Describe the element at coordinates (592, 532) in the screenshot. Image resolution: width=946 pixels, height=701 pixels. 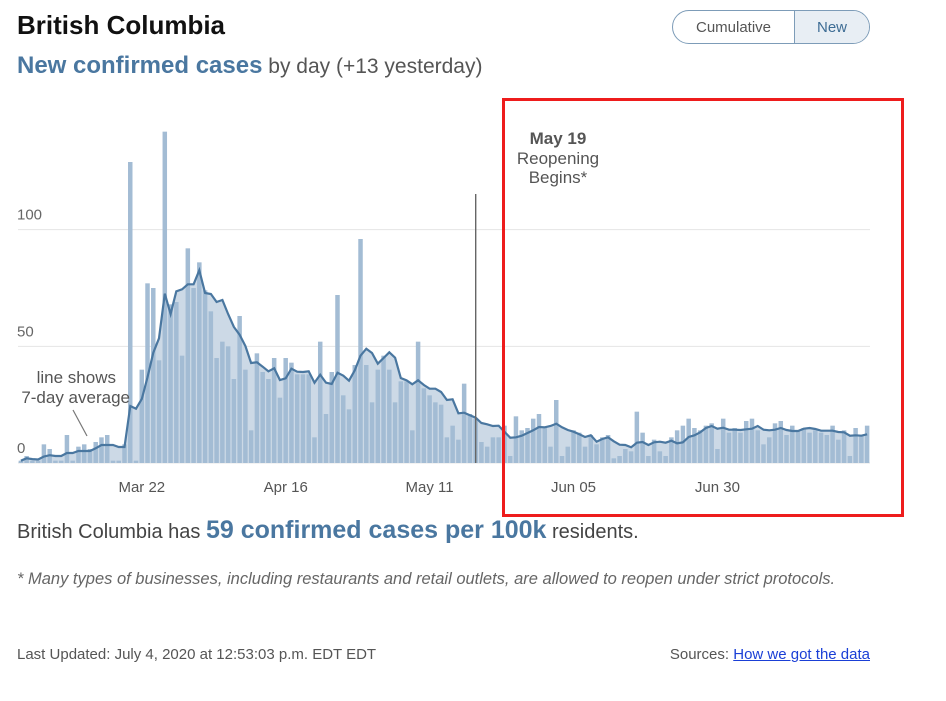
I see `stat-suffix: residents.` at that location.